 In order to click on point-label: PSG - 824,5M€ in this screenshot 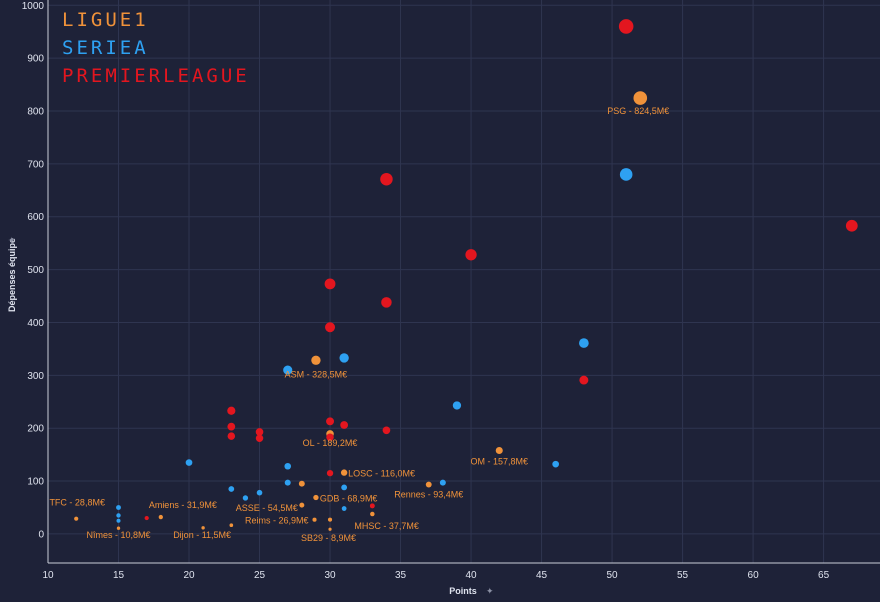, I will do `click(638, 111)`.